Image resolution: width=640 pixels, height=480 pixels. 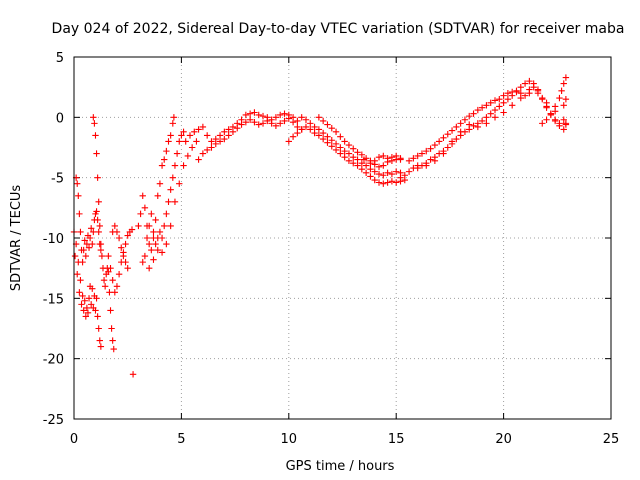 What do you see at coordinates (60, 58) in the screenshot?
I see `y-tick-label: 5` at bounding box center [60, 58].